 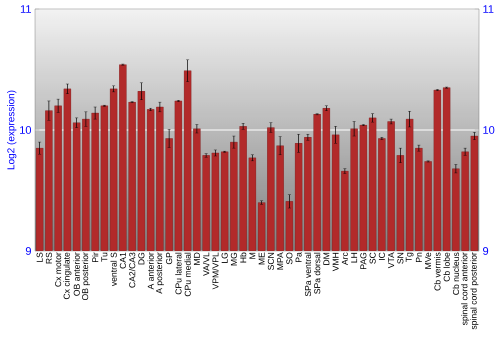 What do you see at coordinates (141, 258) in the screenshot?
I see `x-tick-label: DG` at bounding box center [141, 258].